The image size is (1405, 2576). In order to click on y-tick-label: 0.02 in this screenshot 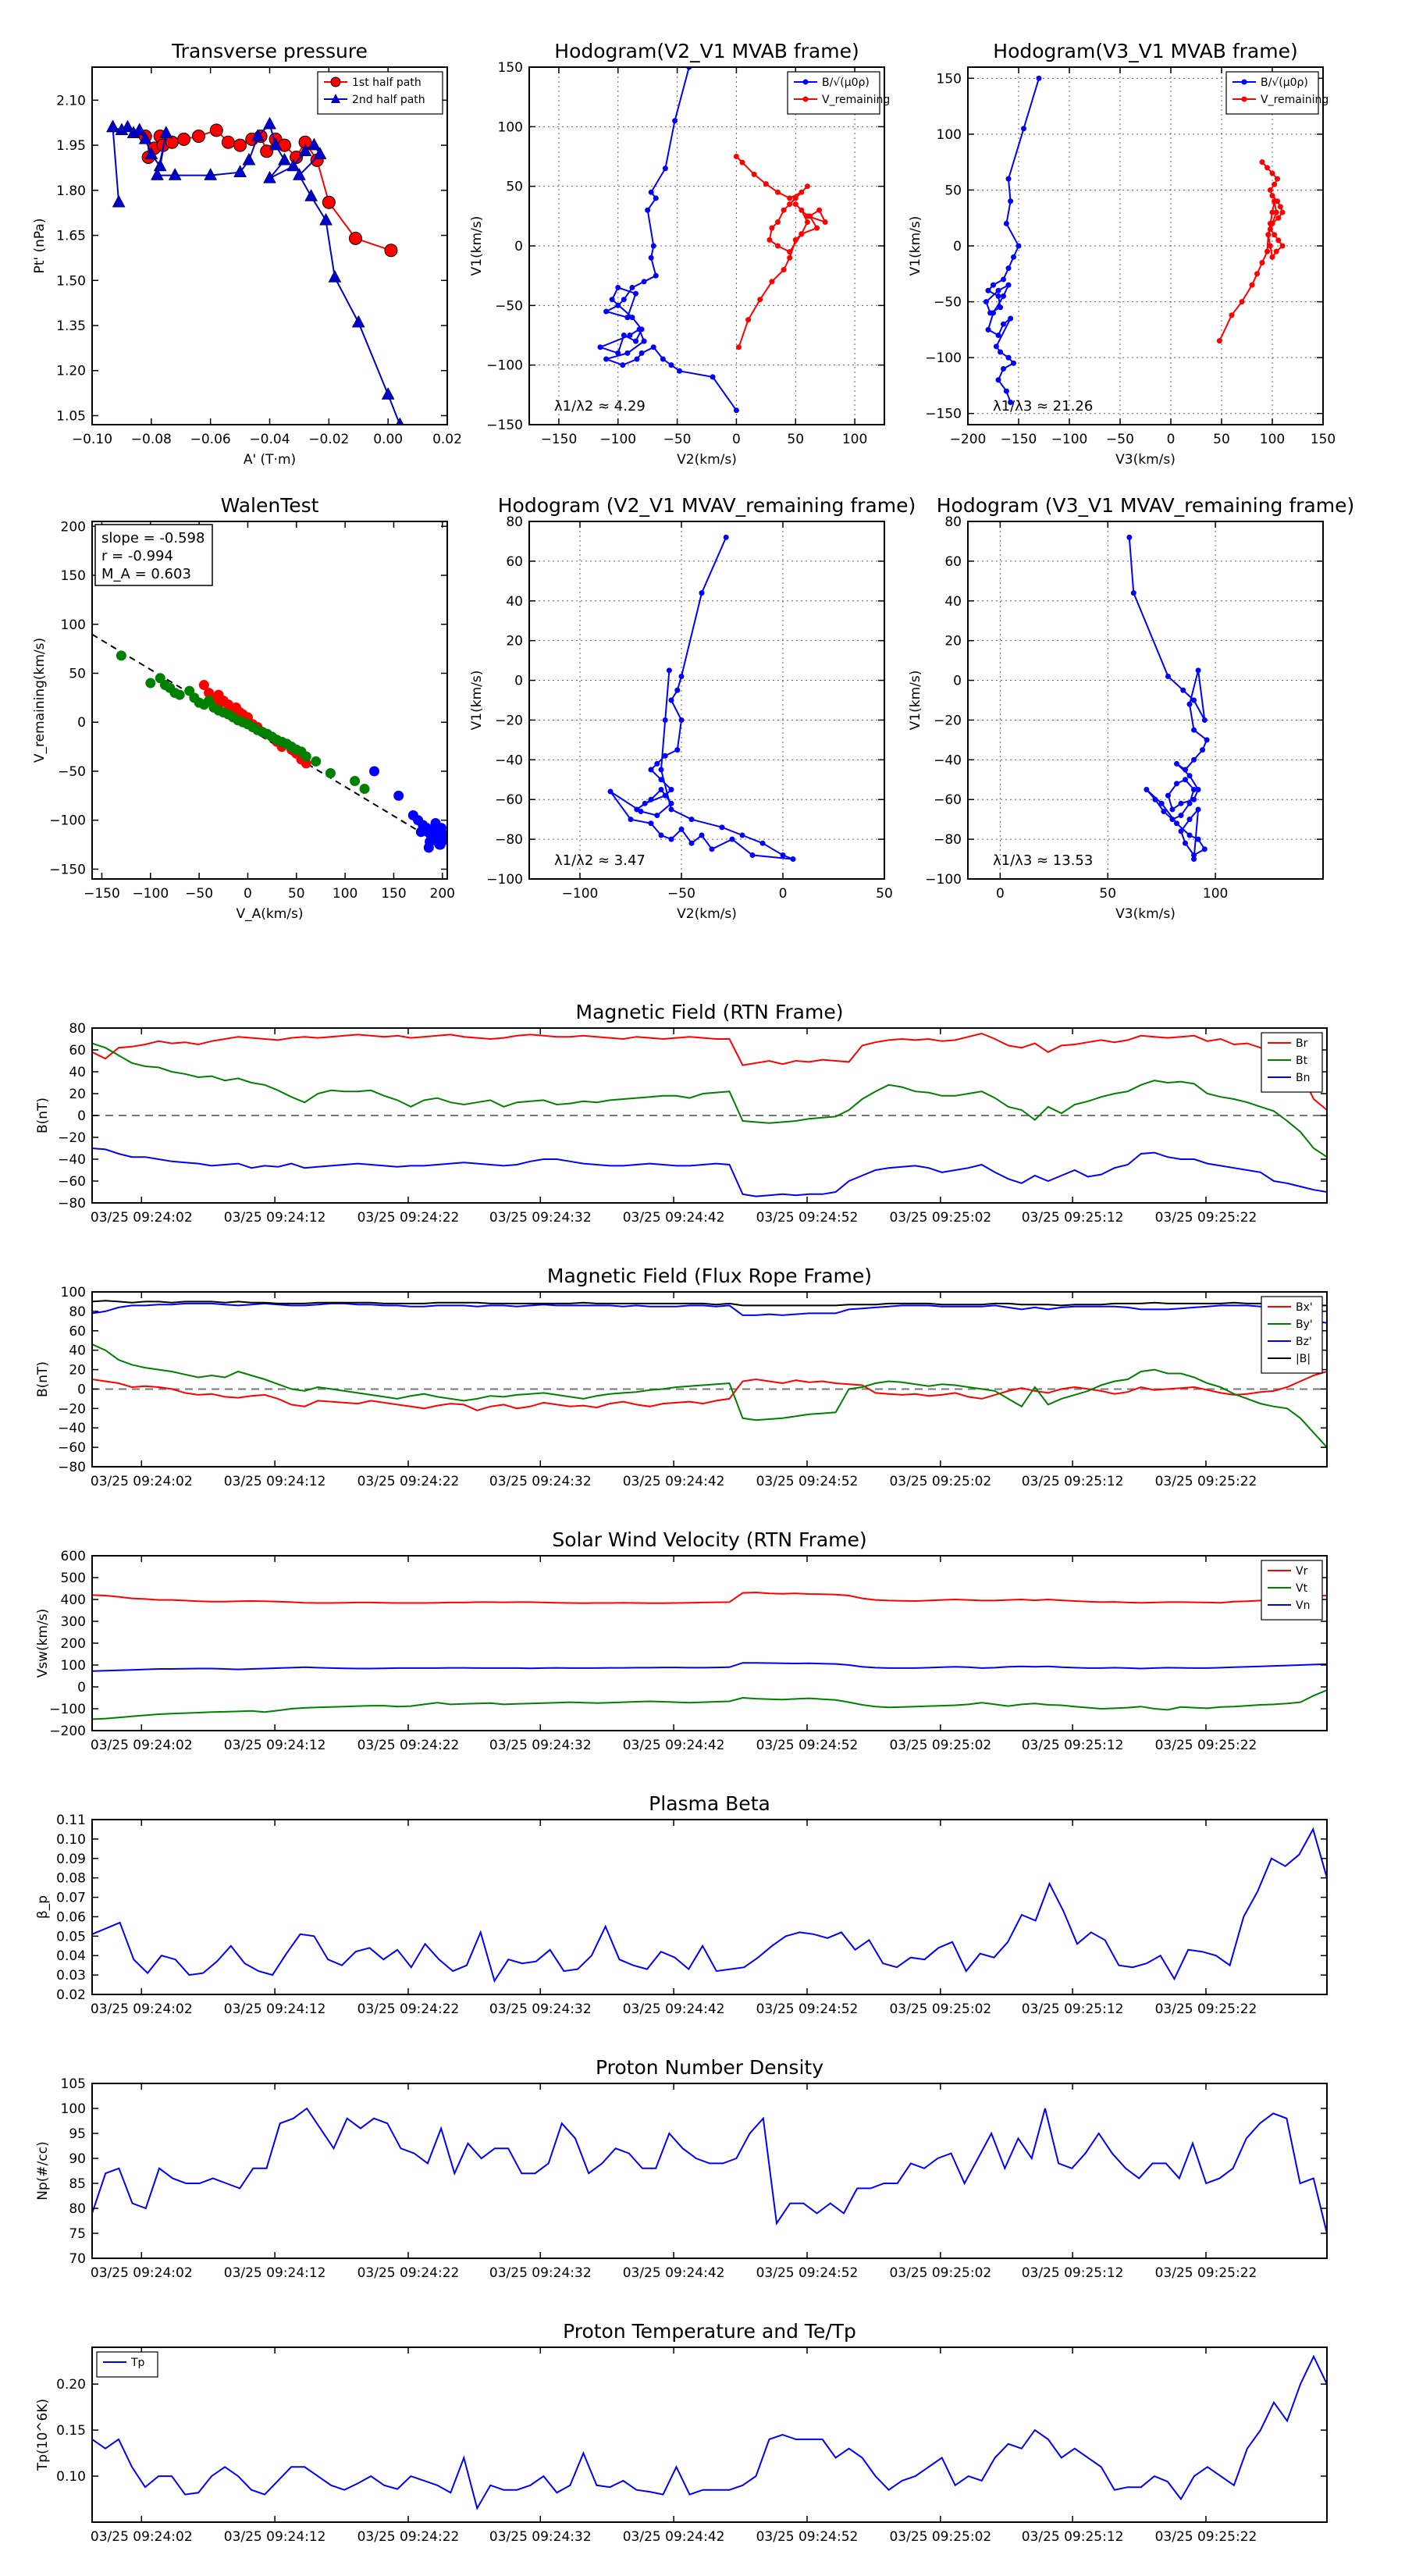, I will do `click(71, 1995)`.